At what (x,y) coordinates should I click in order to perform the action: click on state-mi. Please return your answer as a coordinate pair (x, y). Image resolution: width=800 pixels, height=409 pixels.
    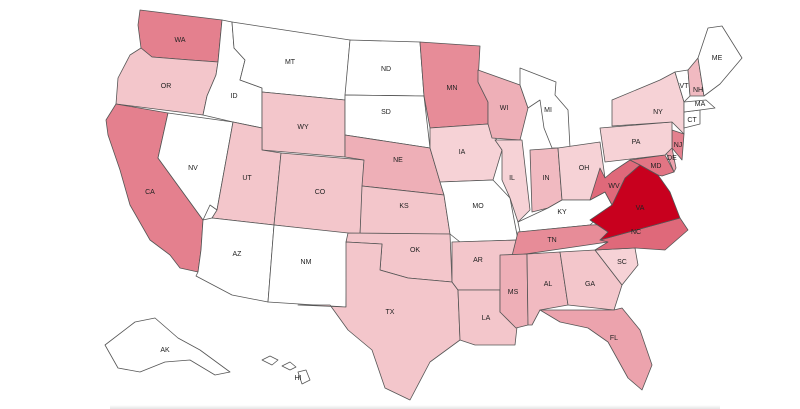
    Looking at the image, I should click on (545, 108).